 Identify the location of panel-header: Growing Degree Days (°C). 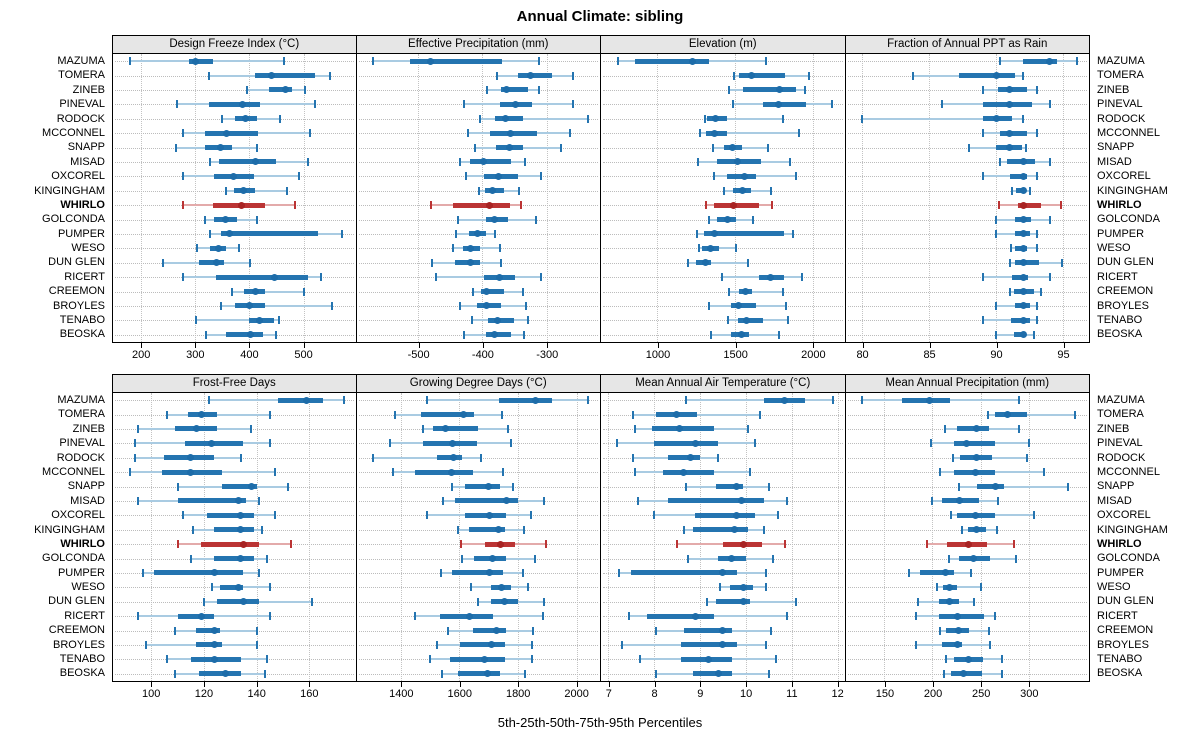
(478, 384).